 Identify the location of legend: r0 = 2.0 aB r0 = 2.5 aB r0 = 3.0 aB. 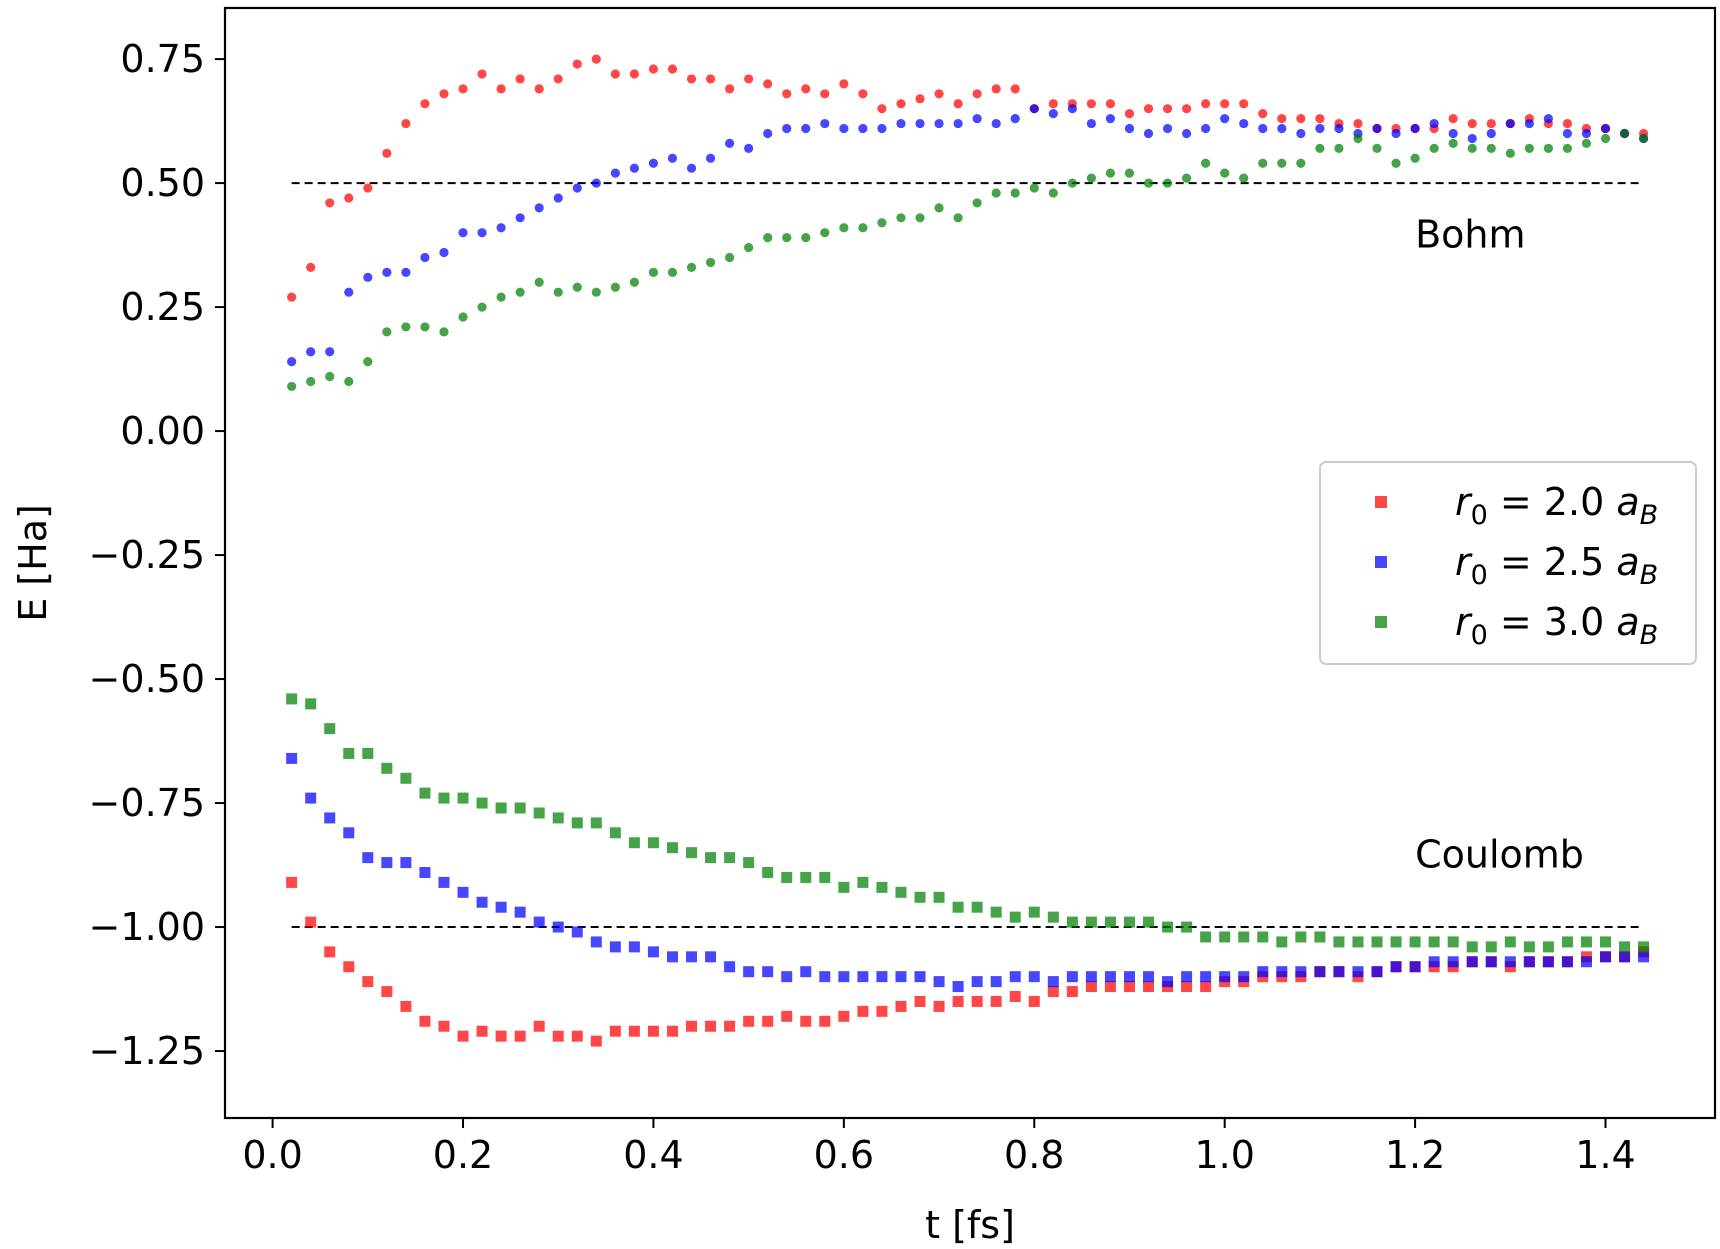
(1508, 563).